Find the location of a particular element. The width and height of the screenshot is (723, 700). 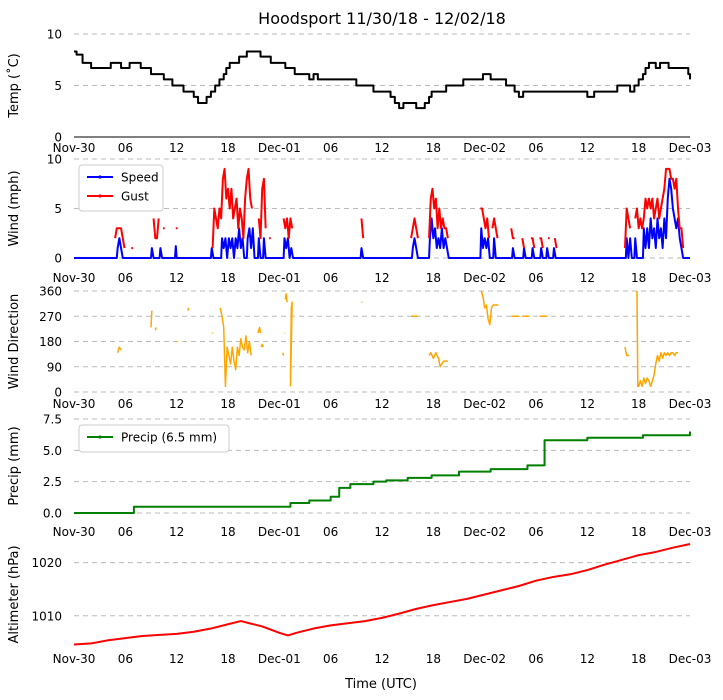

series-temp is located at coordinates (382, 80).